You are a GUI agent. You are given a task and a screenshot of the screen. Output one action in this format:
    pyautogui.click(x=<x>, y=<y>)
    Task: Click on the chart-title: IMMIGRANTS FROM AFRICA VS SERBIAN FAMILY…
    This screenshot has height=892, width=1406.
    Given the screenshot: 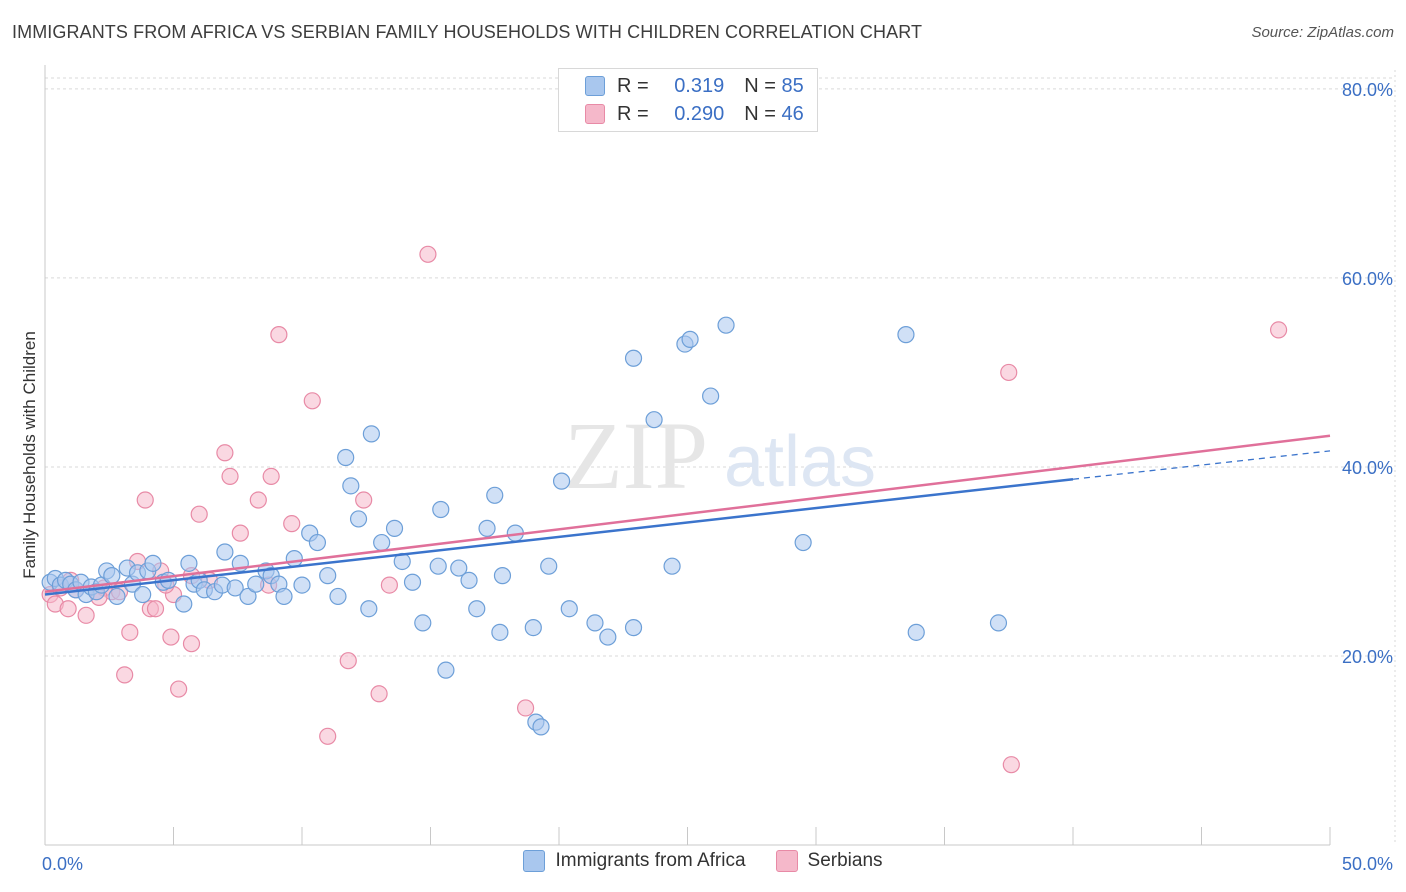 What is the action you would take?
    pyautogui.click(x=467, y=32)
    